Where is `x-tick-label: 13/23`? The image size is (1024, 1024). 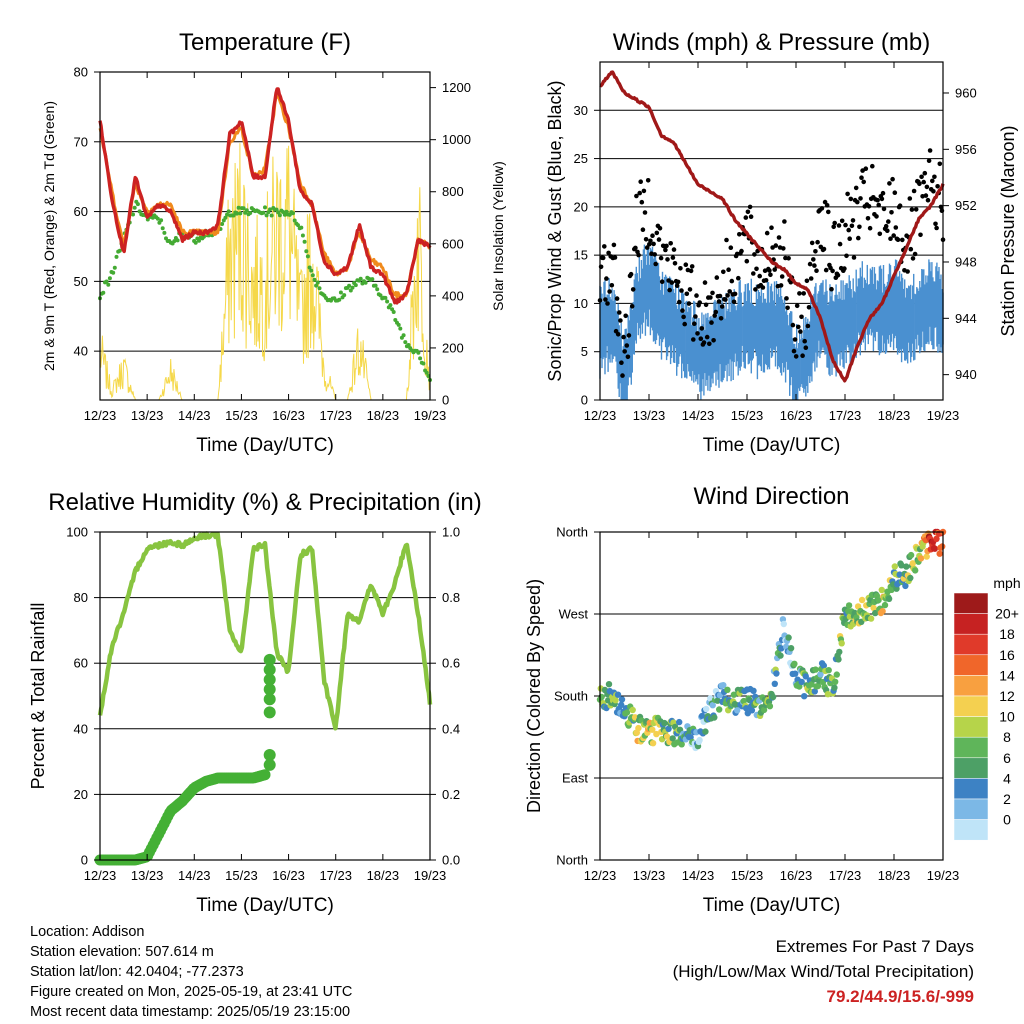 x-tick-label: 13/23 is located at coordinates (649, 415).